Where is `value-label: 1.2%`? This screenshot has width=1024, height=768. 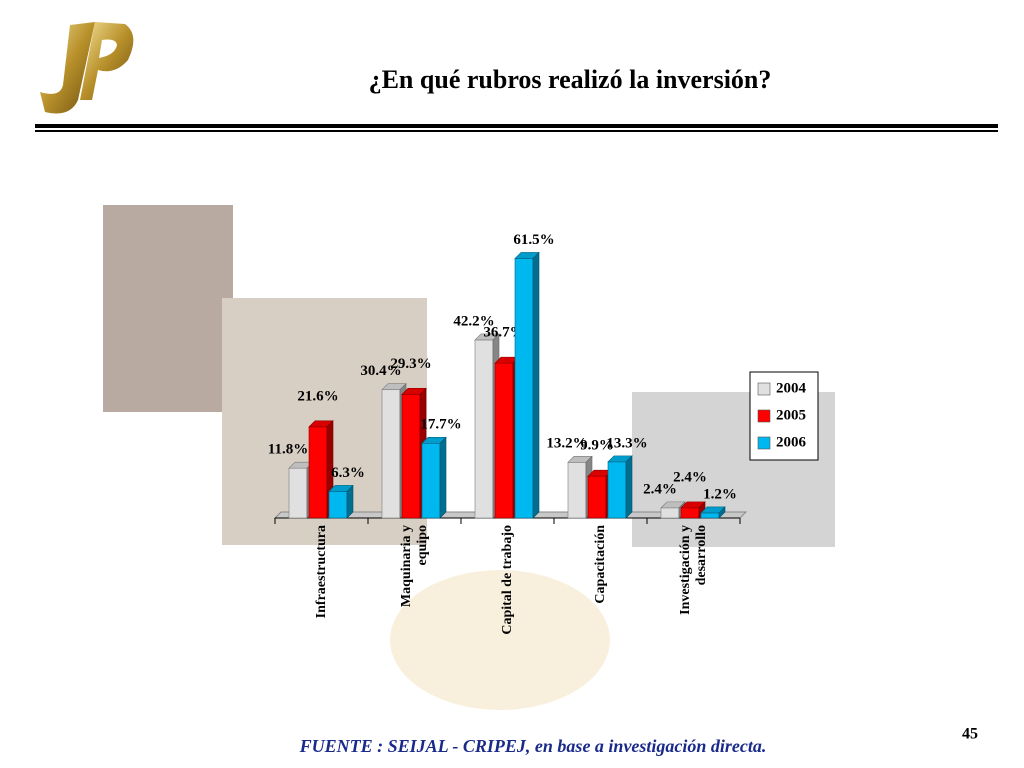 value-label: 1.2% is located at coordinates (720, 494).